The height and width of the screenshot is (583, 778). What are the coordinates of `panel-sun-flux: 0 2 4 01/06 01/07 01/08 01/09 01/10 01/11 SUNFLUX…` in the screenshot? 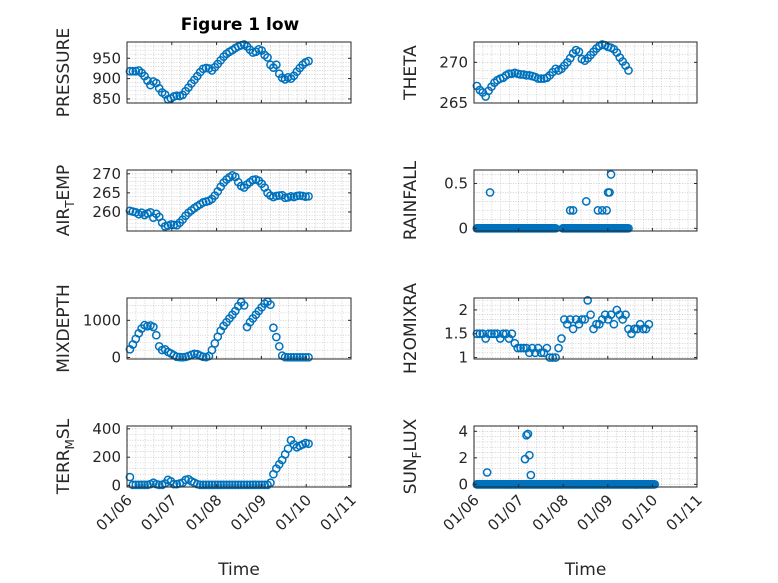 It's located at (553, 499).